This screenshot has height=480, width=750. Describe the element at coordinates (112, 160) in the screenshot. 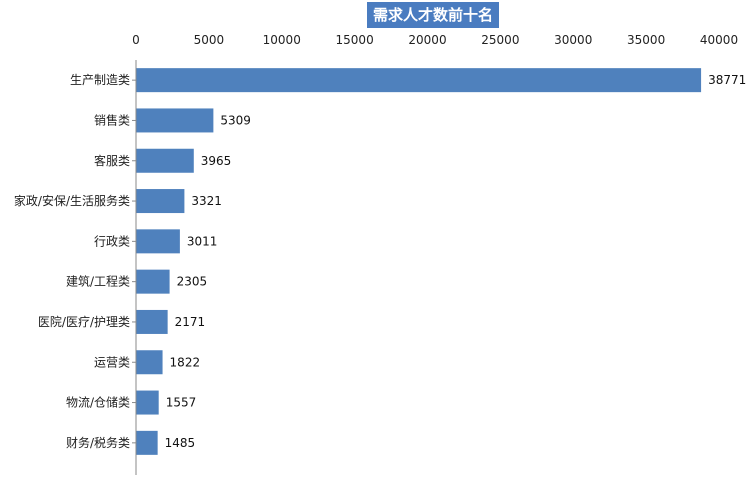

I see `category-label: 客服类` at that location.